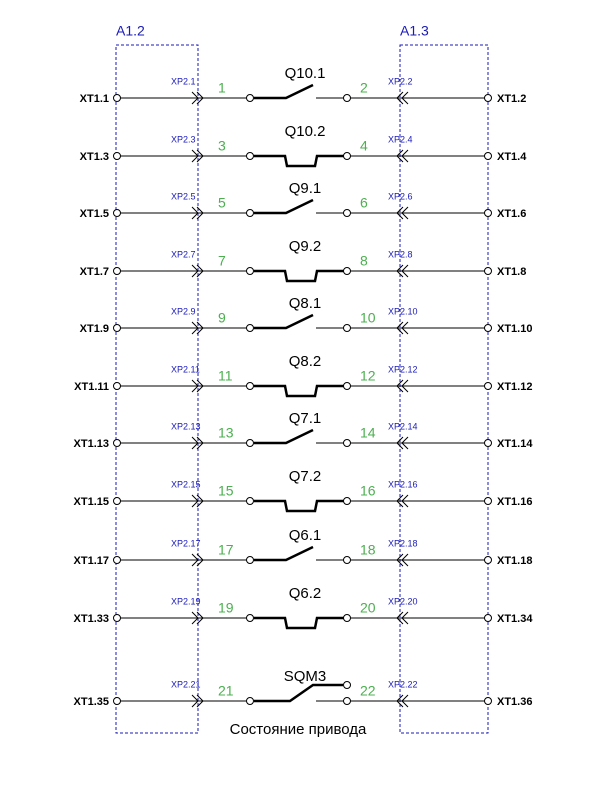 This screenshot has height=796, width=600. What do you see at coordinates (403, 311) in the screenshot?
I see `connector-label: XP2.10` at bounding box center [403, 311].